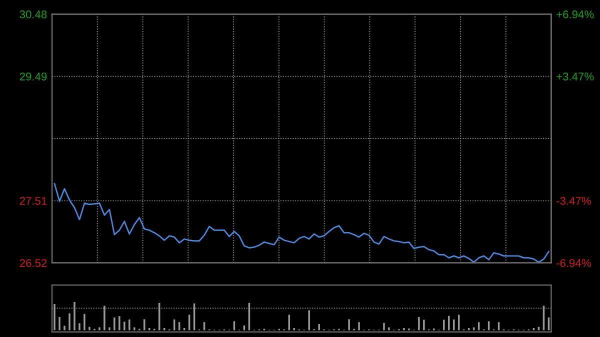  I want to click on y2-tick-label: -6.94%, so click(573, 263).